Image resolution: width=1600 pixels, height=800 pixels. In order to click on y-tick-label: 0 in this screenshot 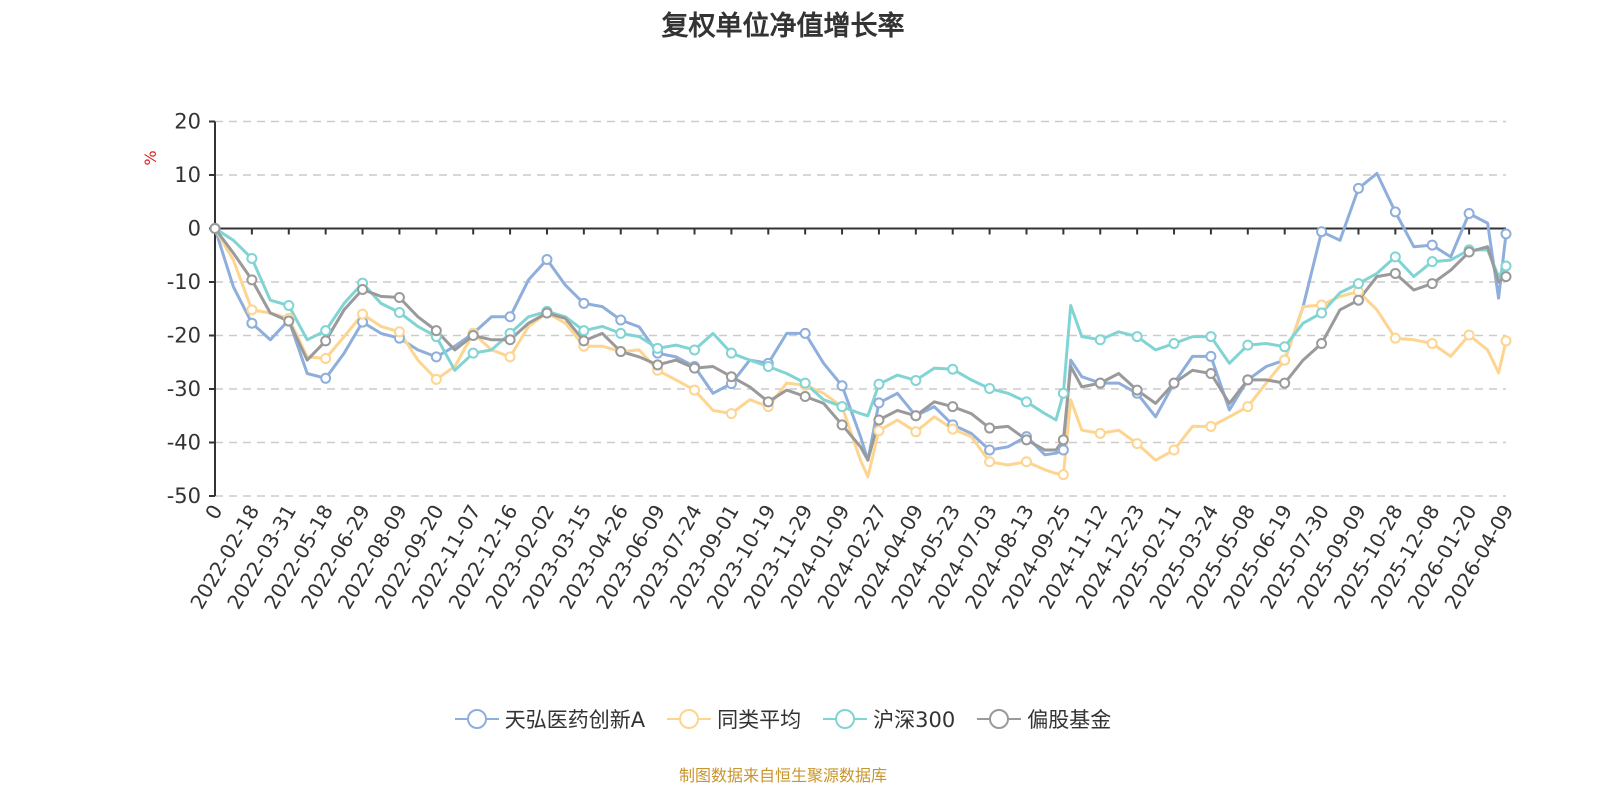, I will do `click(194, 229)`.